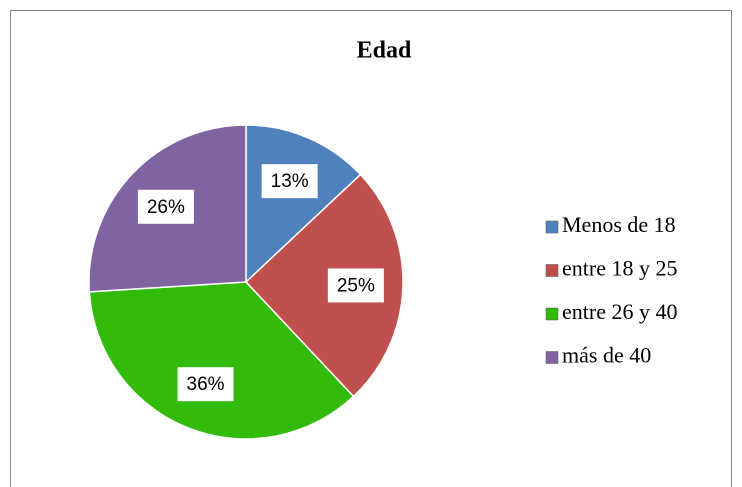 Image resolution: width=742 pixels, height=487 pixels. I want to click on data-label: 36%, so click(206, 384).